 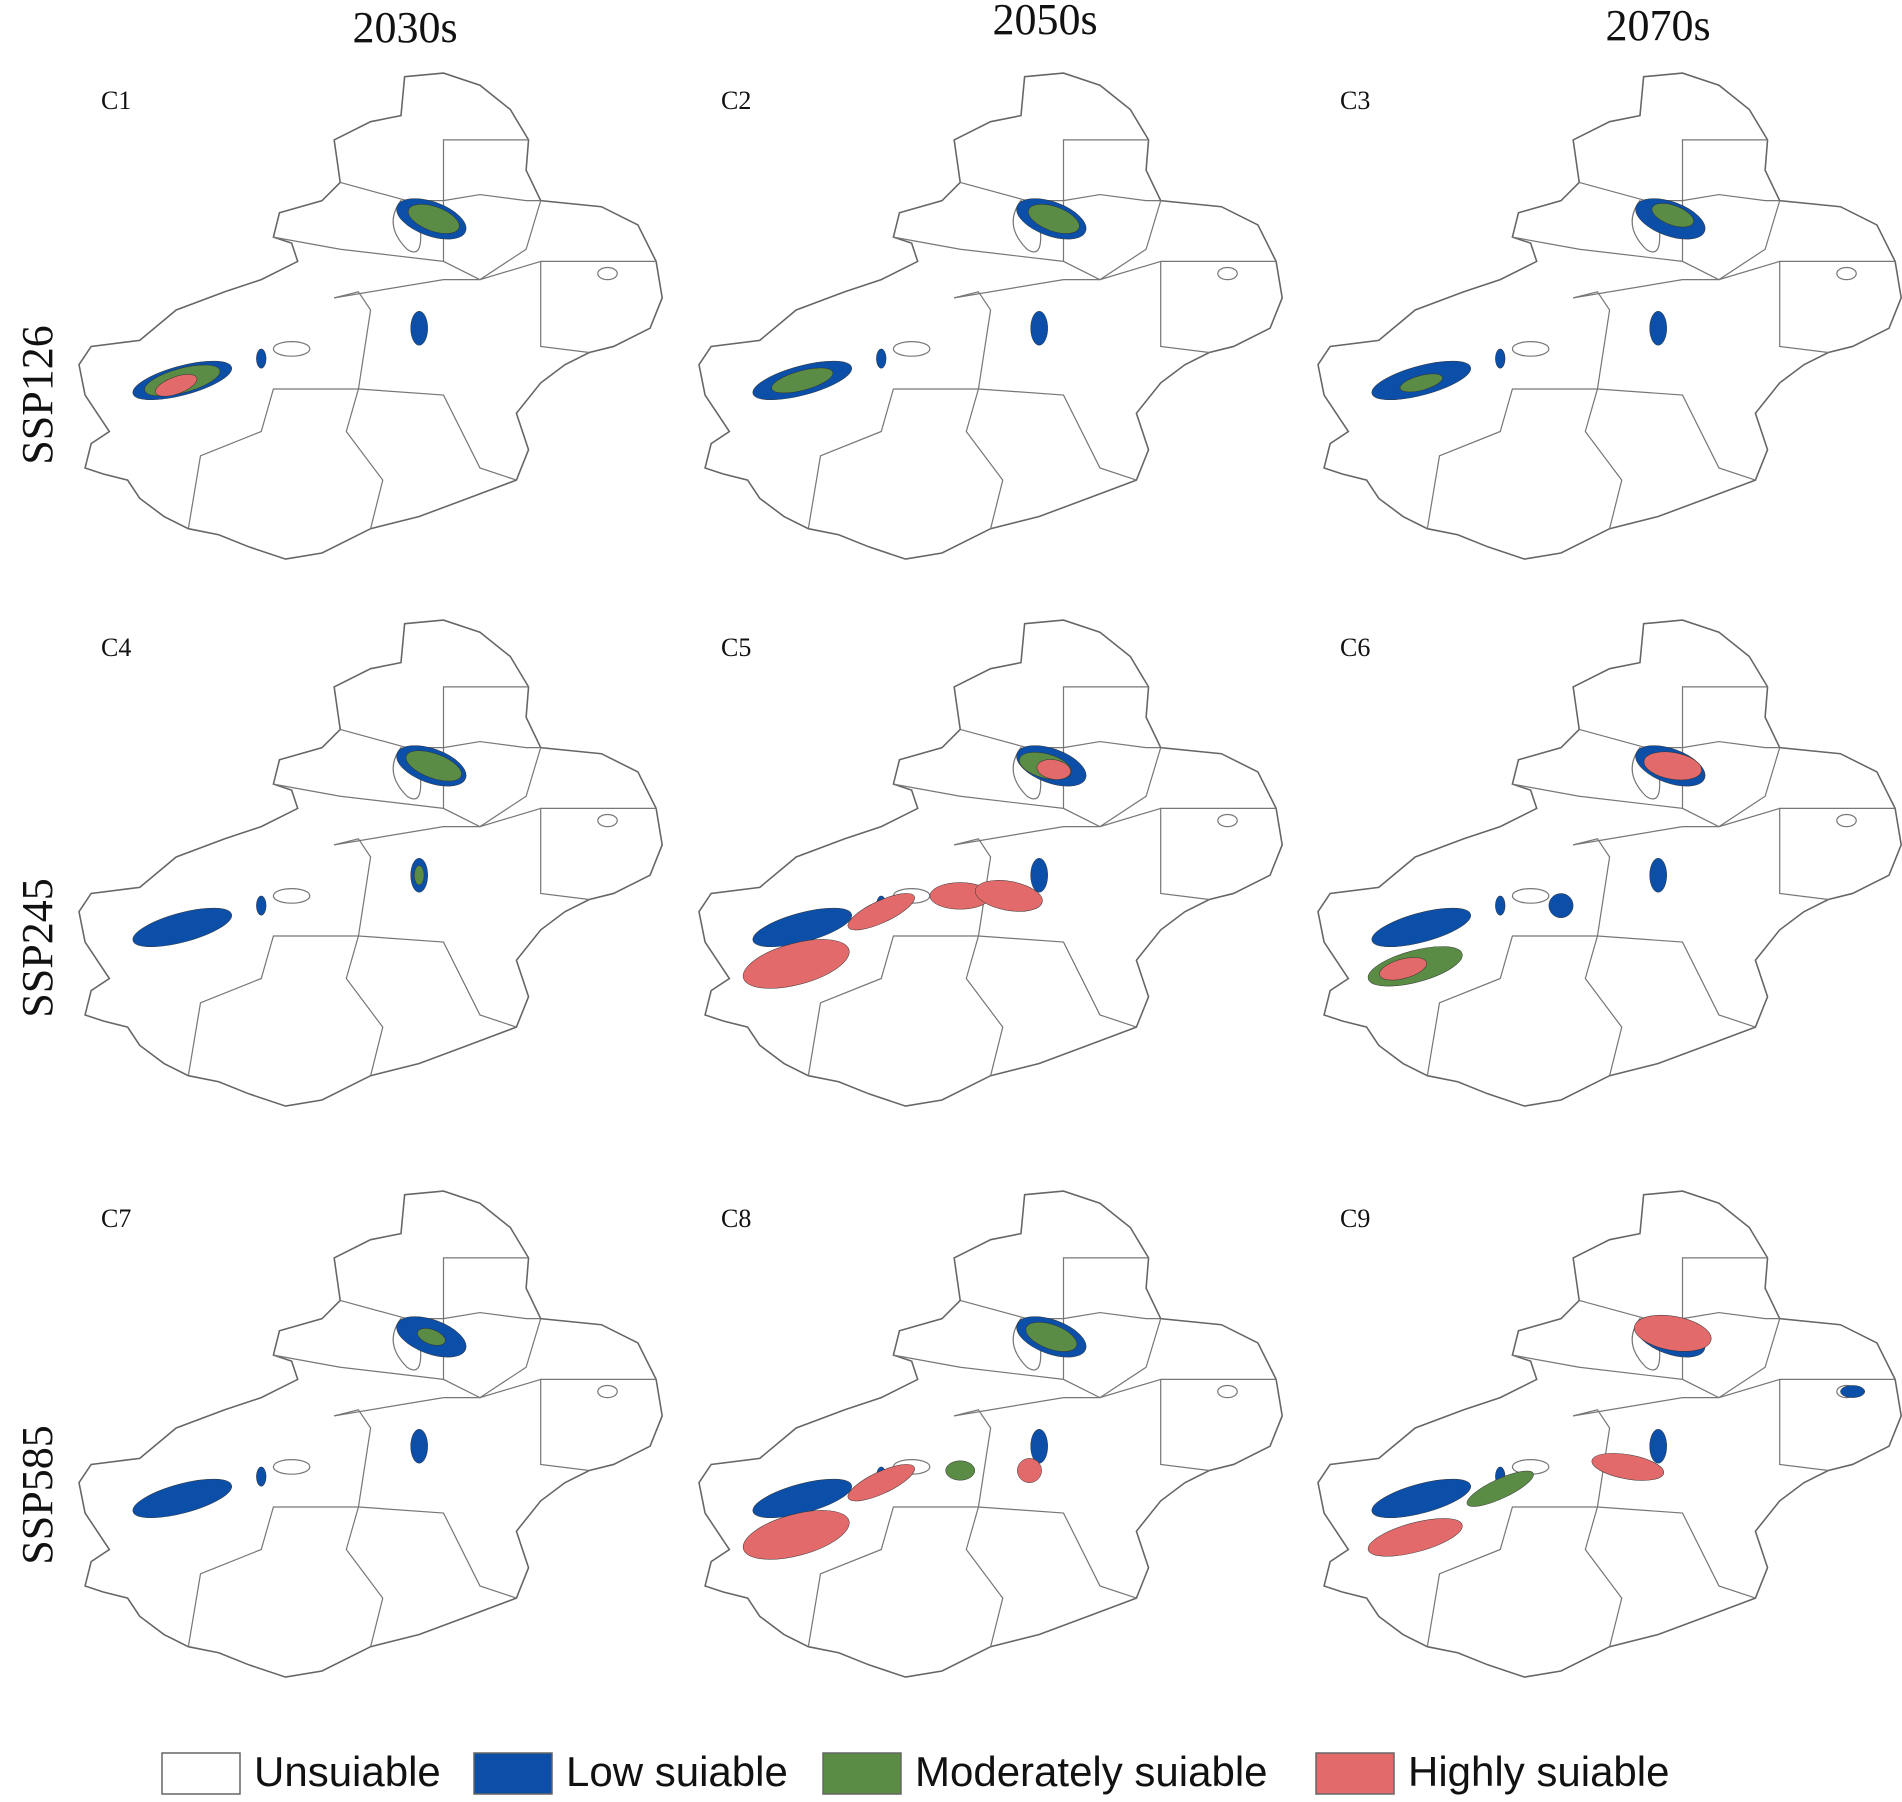 I want to click on row-label: SSP126, so click(x=37, y=394).